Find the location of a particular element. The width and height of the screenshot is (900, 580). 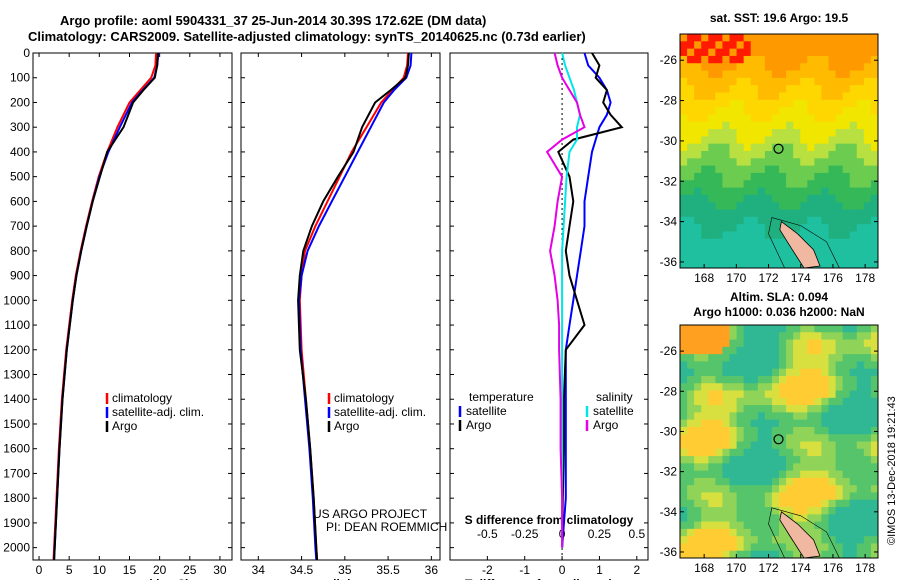

land-mass is located at coordinates (800, 535).